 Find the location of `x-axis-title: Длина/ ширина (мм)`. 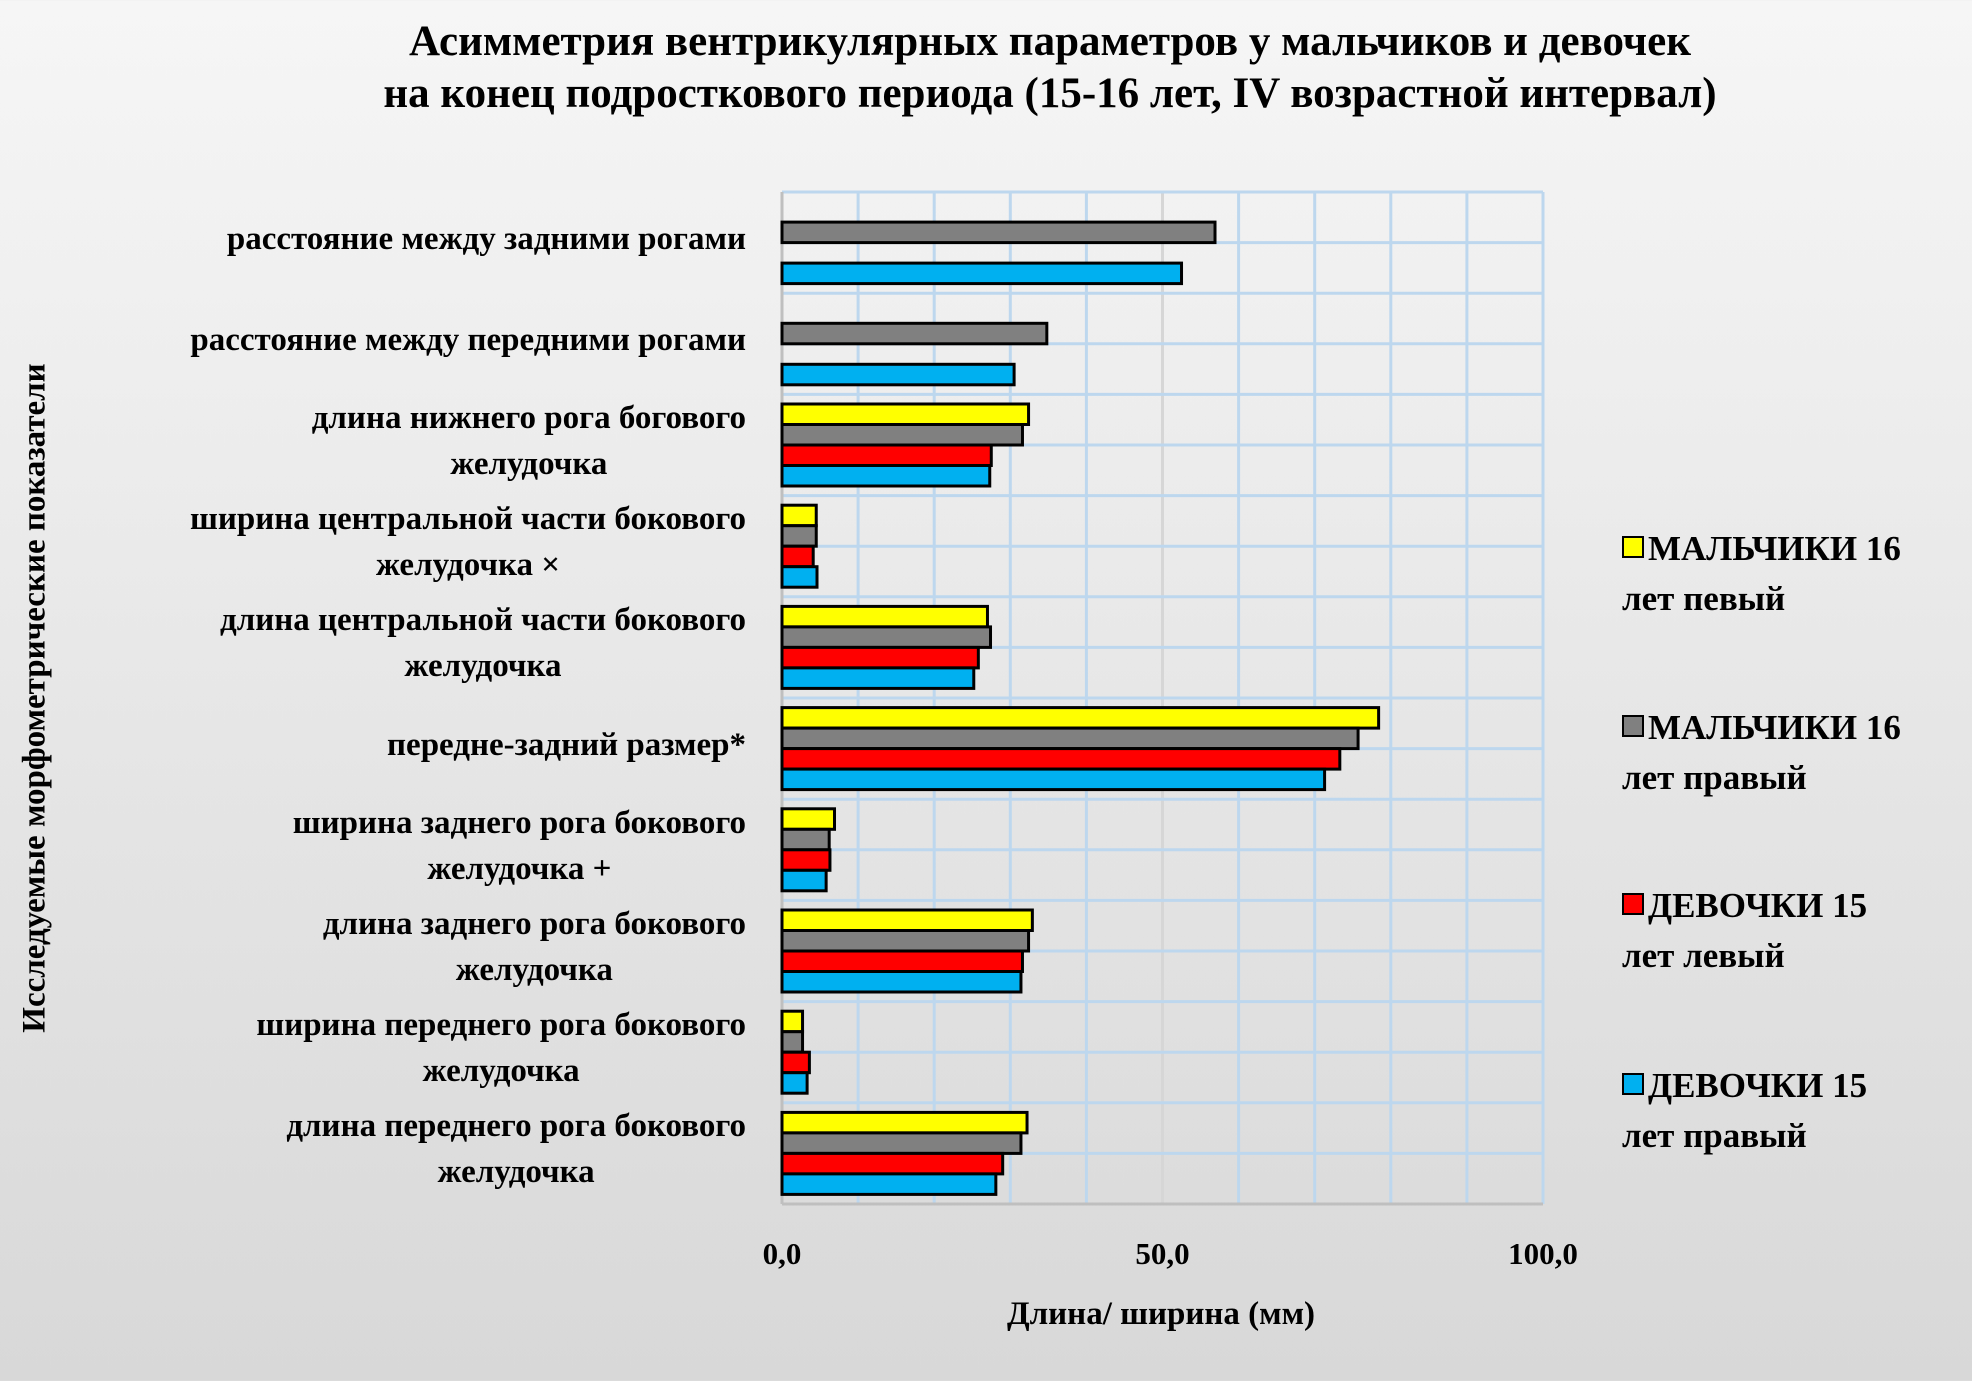

x-axis-title: Длина/ ширина (мм) is located at coordinates (1161, 1314).